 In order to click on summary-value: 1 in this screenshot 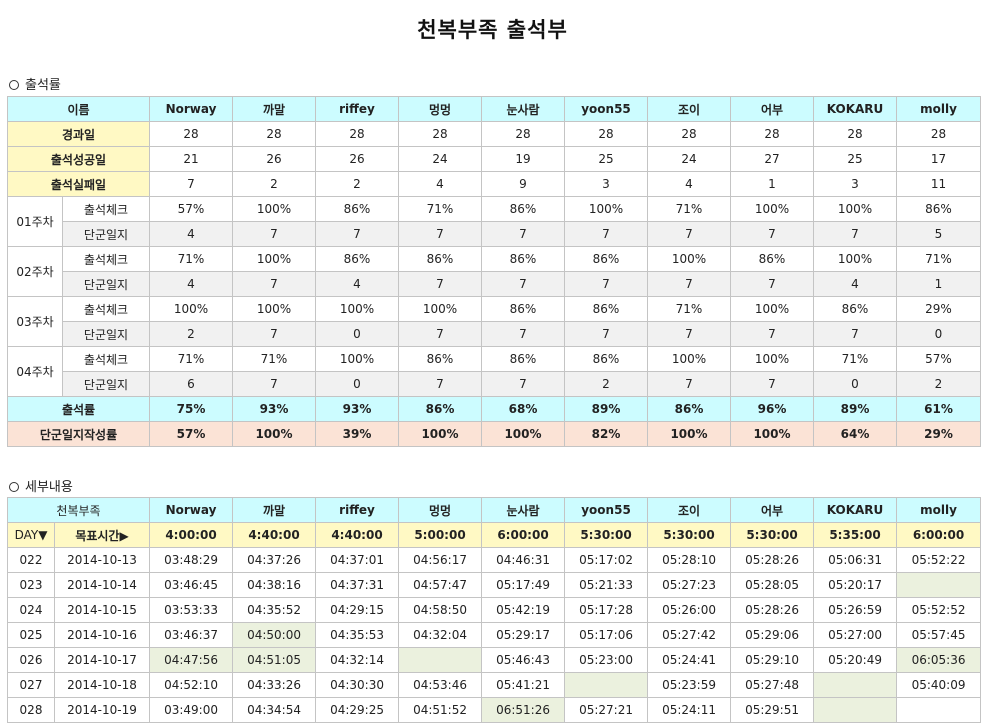, I will do `click(772, 184)`.